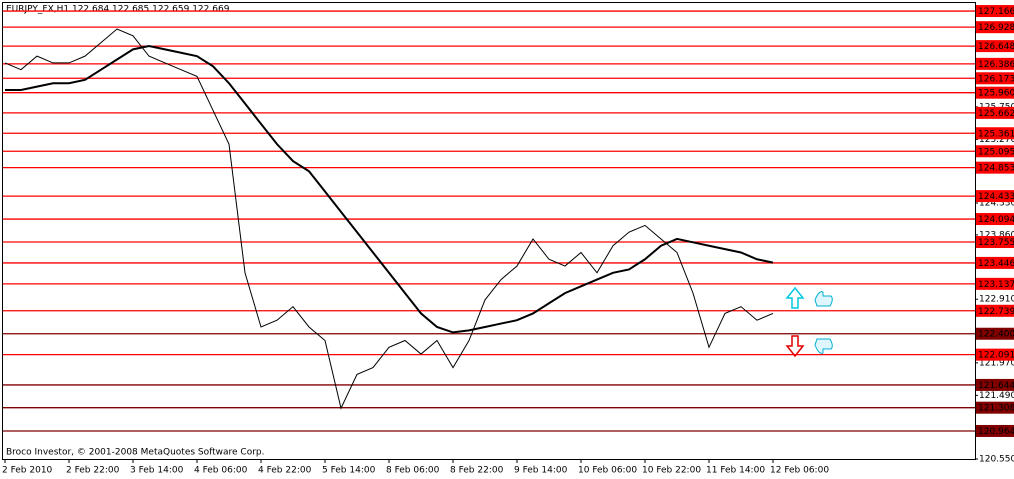 This screenshot has height=479, width=1014. I want to click on x-tick-label: 3 Feb 14:00, so click(157, 471).